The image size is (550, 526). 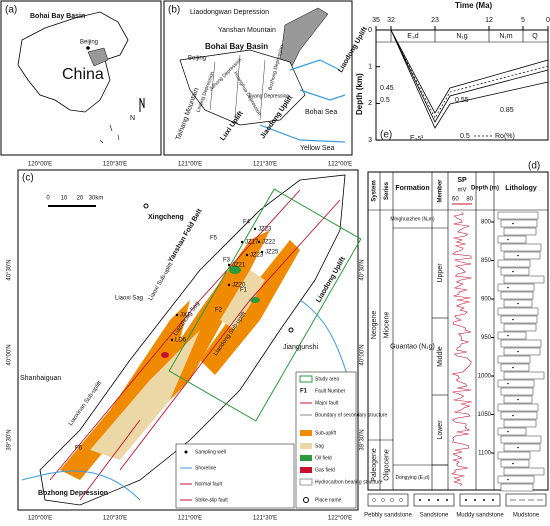 I want to click on depth-label: 1000, so click(x=485, y=377).